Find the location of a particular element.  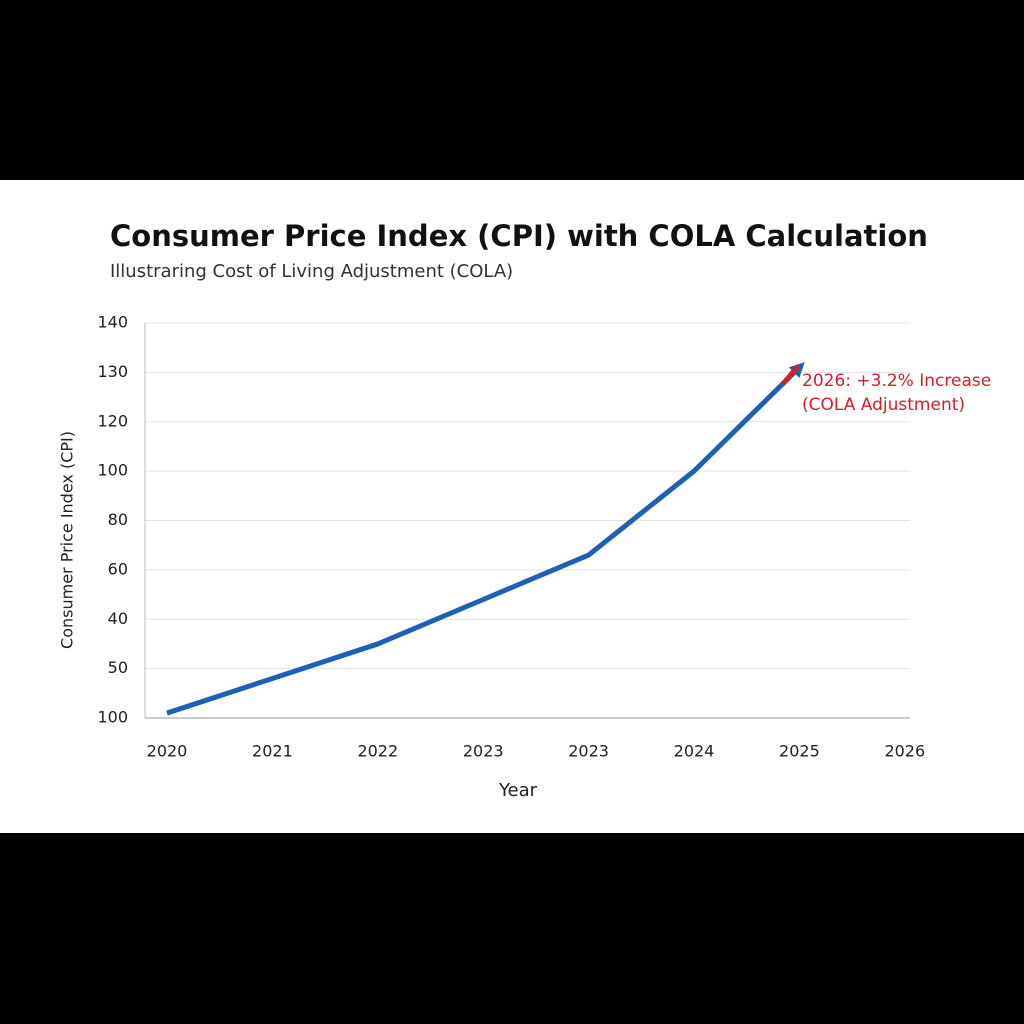

y-axis-label: Consumer Price Index (CPI) is located at coordinates (67, 540).